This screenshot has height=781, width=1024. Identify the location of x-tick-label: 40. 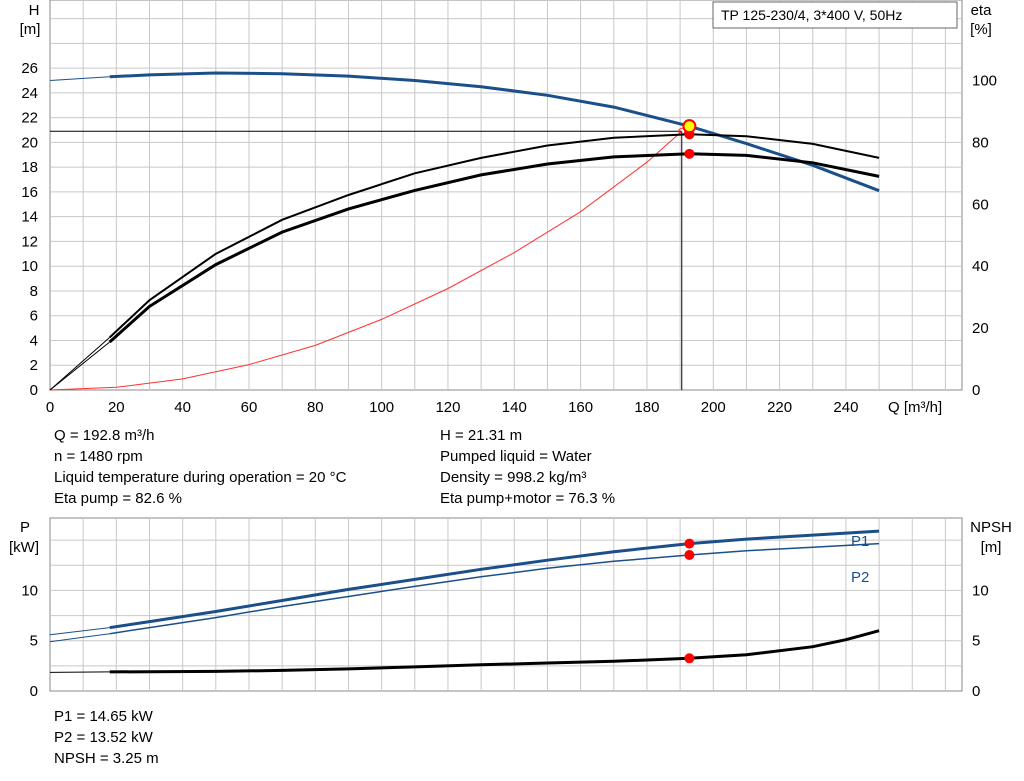
(182, 407).